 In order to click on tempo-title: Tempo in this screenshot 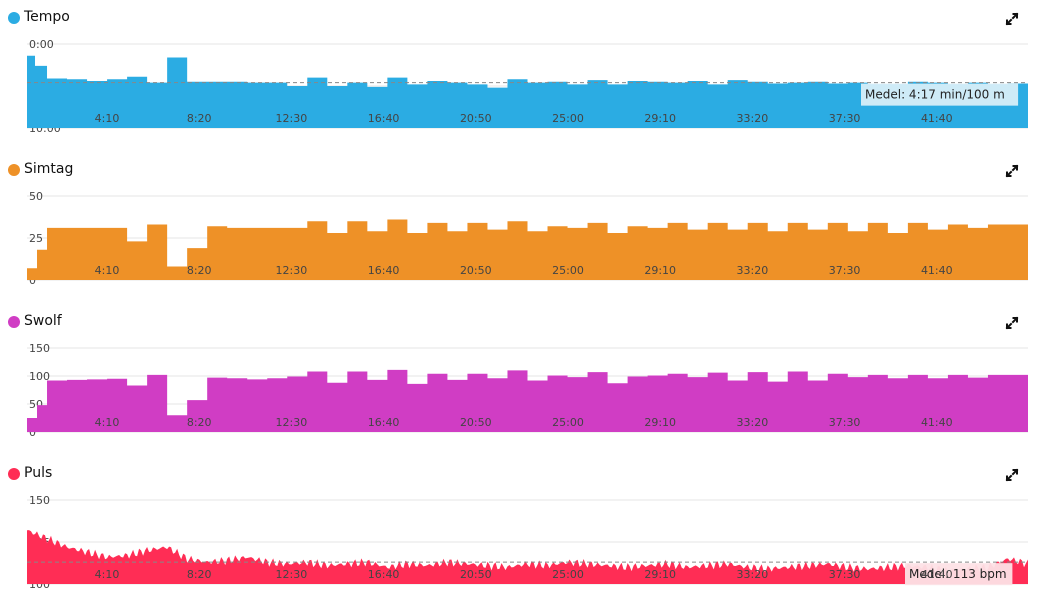, I will do `click(47, 17)`.